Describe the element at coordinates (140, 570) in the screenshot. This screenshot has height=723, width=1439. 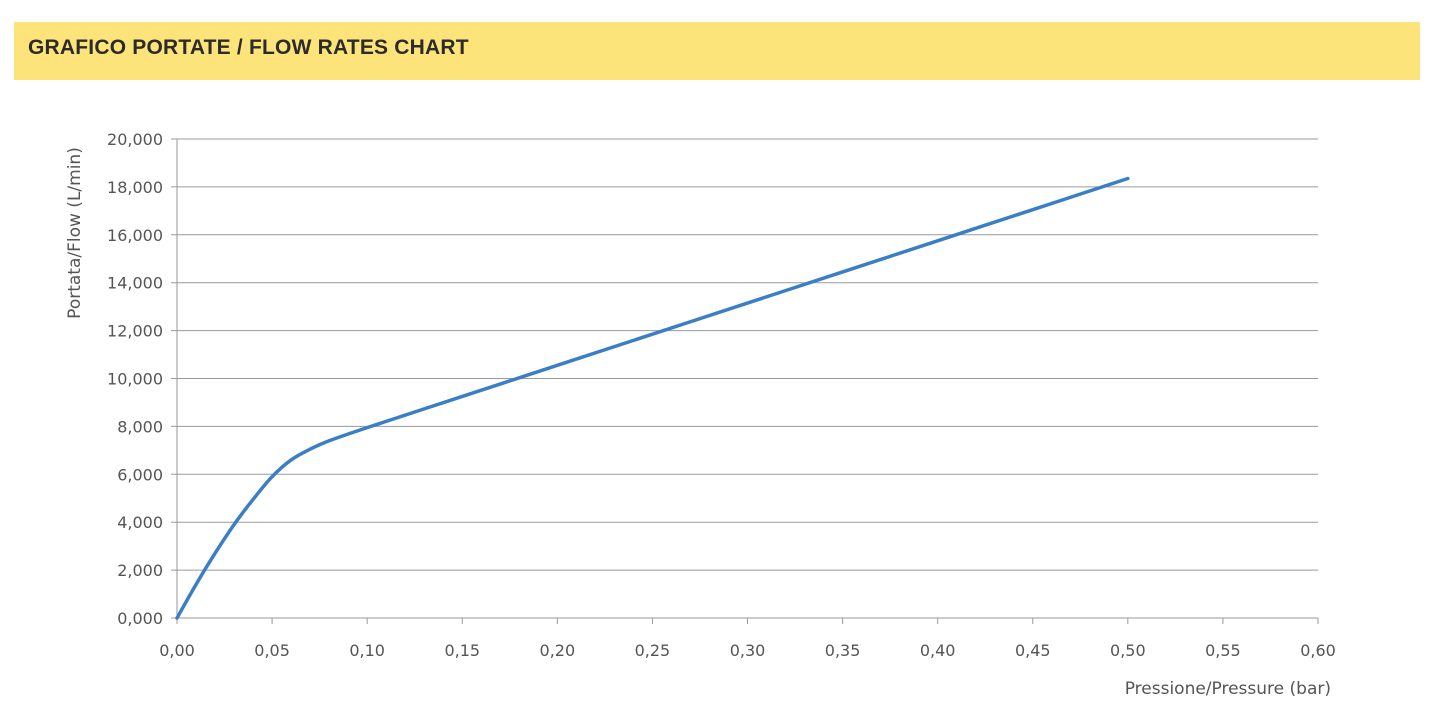
I see `y-tick-label: 2,000` at that location.